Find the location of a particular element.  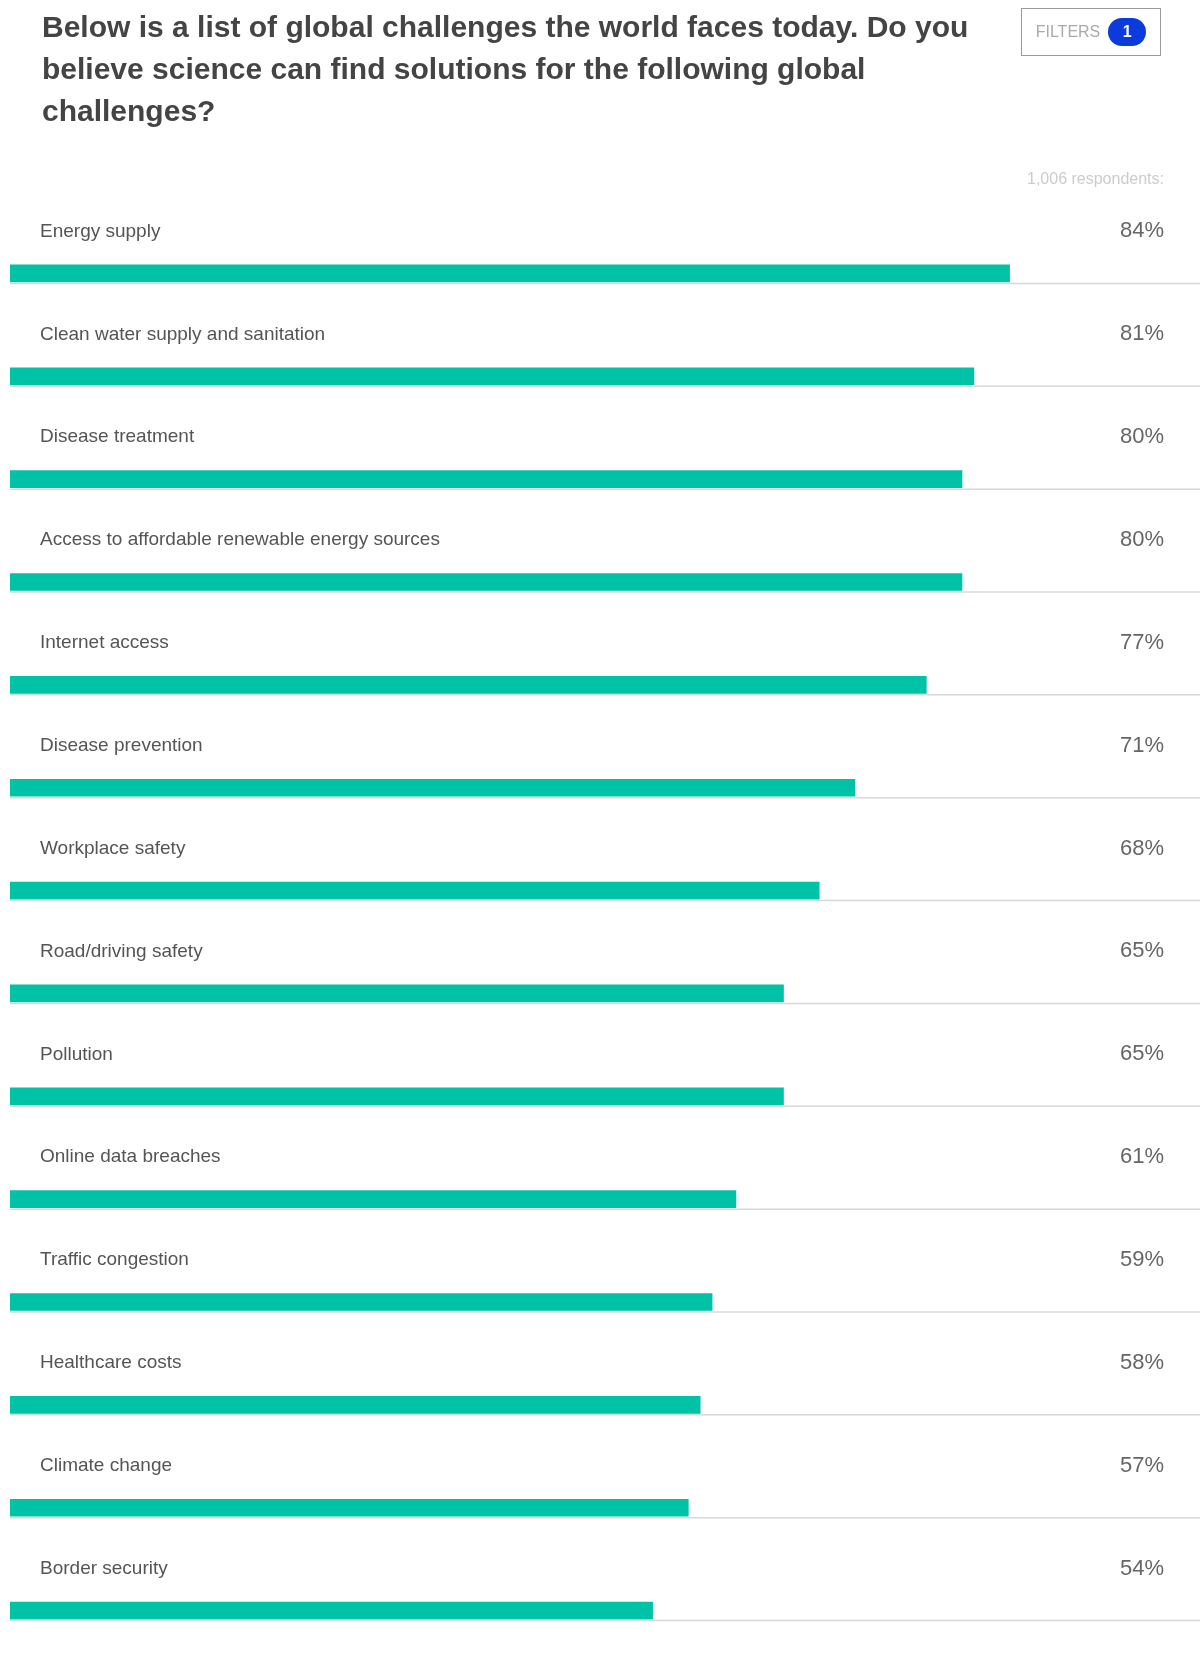

data-label: 61% is located at coordinates (1141, 1156).